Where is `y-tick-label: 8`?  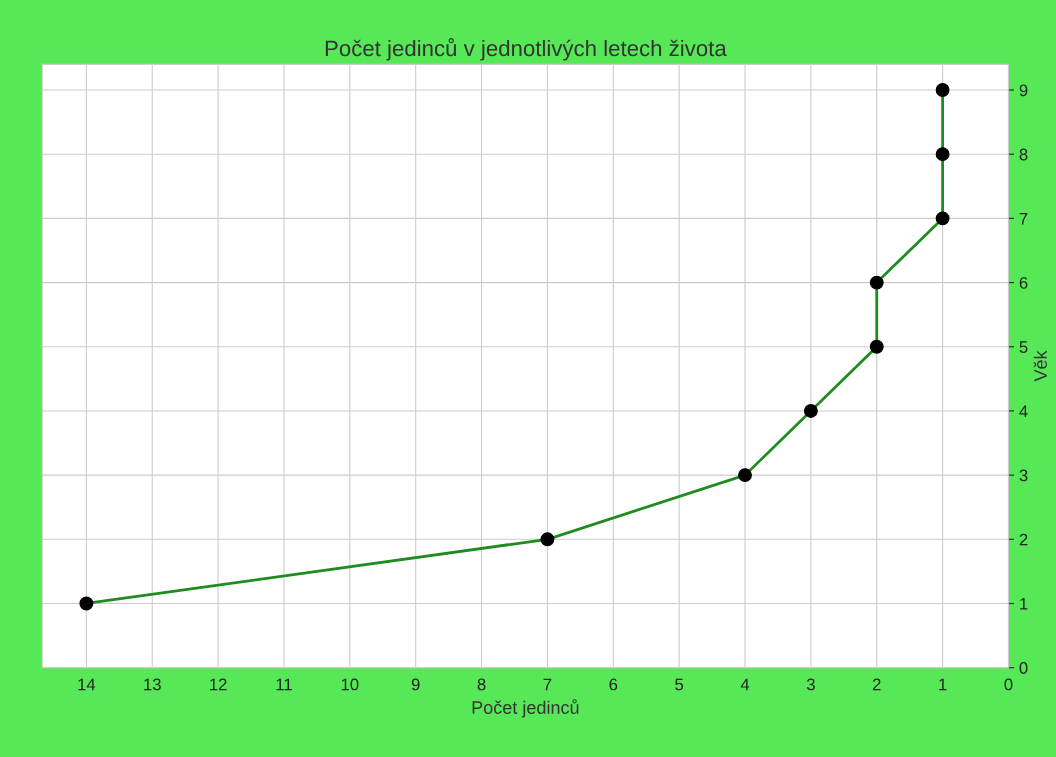
y-tick-label: 8 is located at coordinates (1023, 154).